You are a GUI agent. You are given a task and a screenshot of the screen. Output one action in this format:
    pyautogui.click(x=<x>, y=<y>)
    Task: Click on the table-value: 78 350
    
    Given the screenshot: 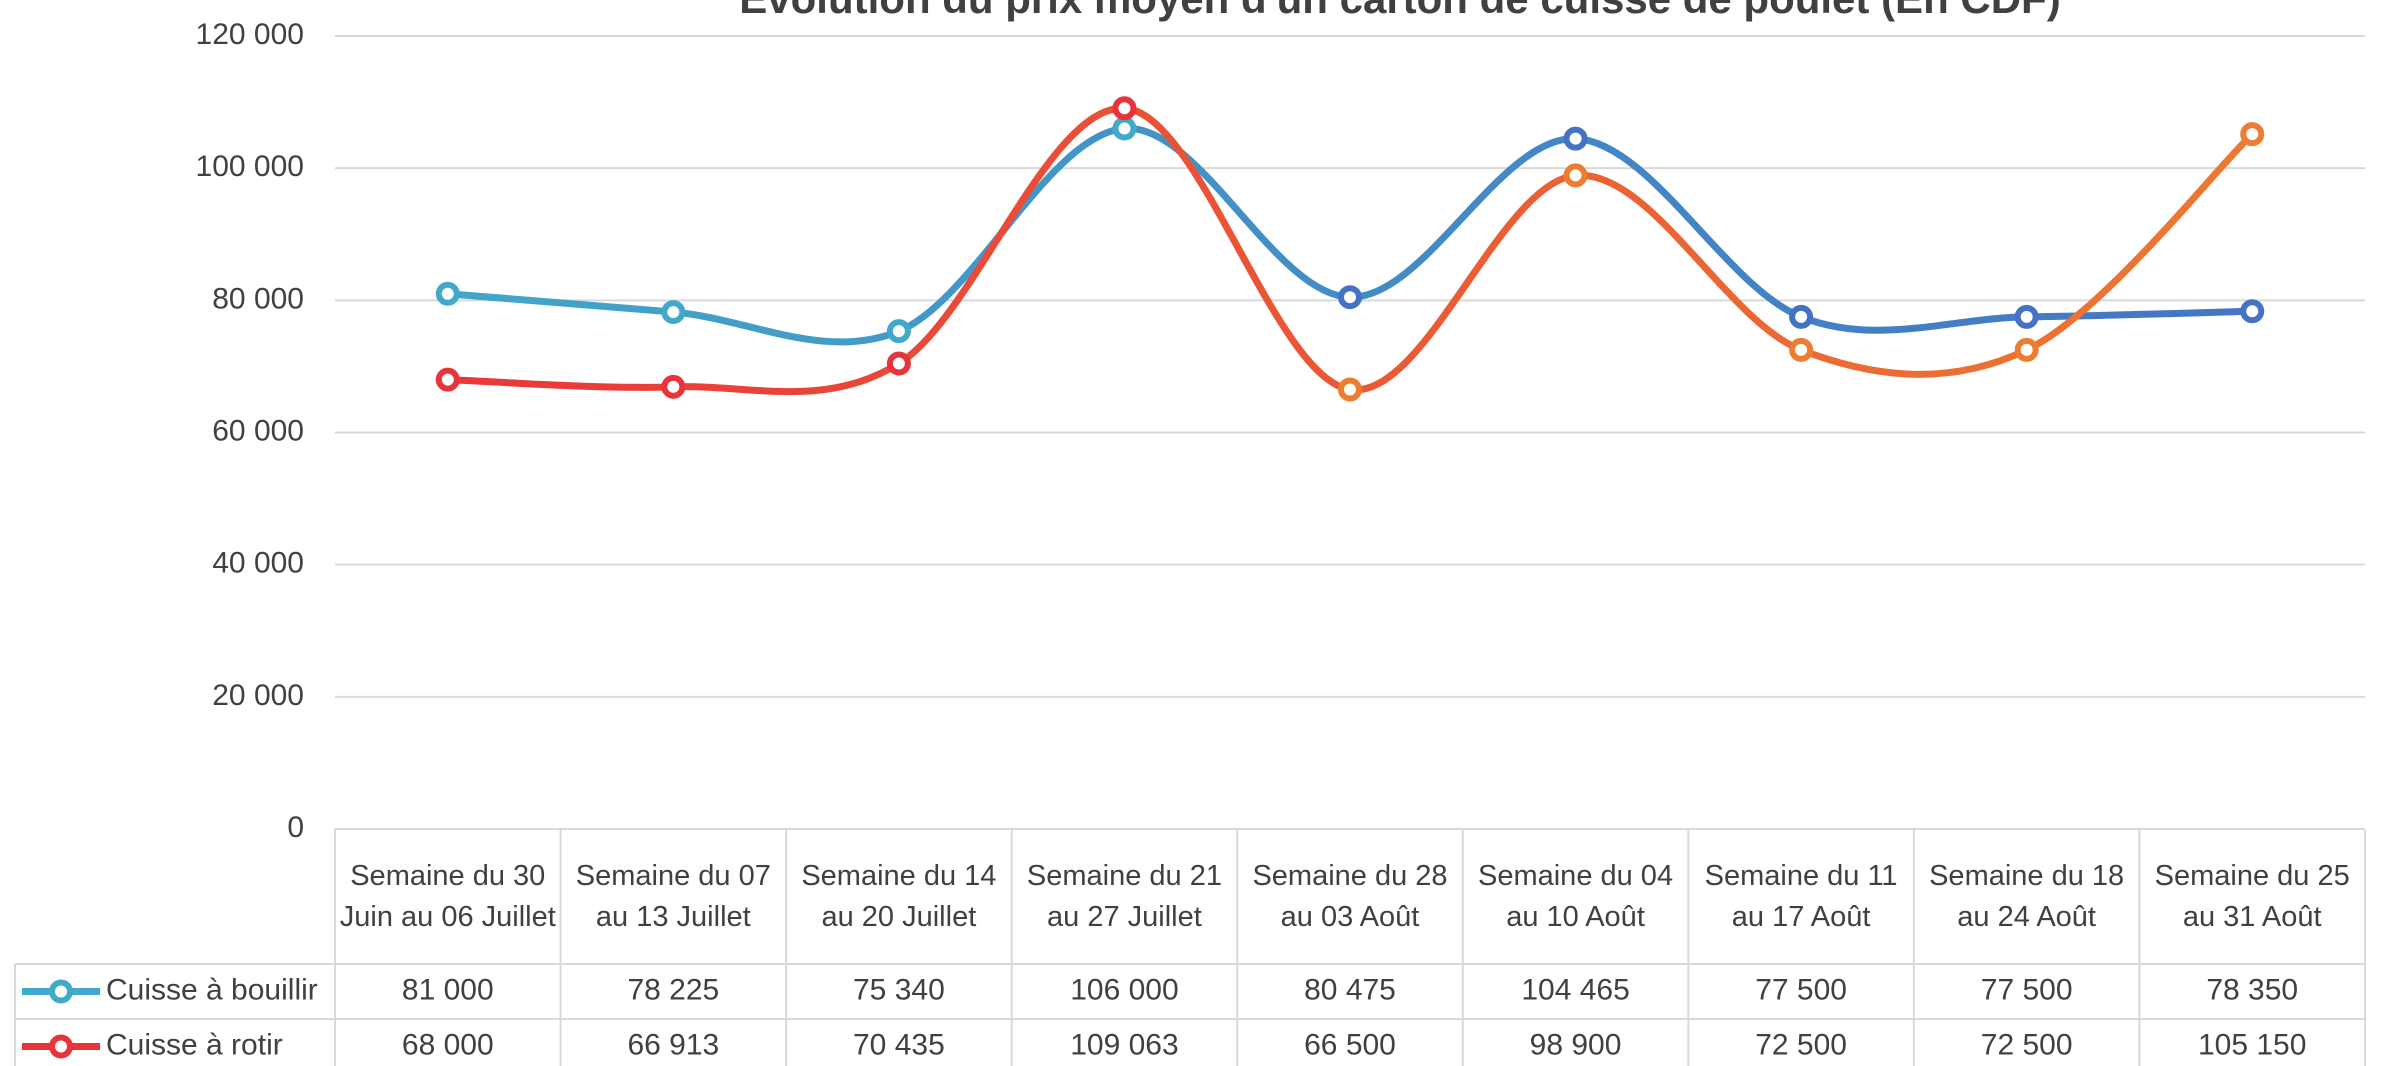 What is the action you would take?
    pyautogui.click(x=2252, y=989)
    